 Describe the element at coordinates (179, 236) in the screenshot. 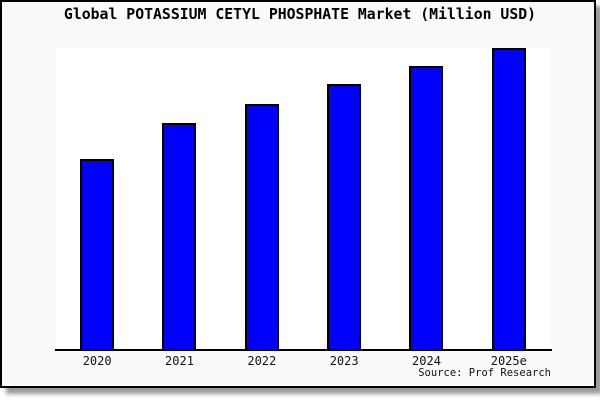

I see `bar-2021` at that location.